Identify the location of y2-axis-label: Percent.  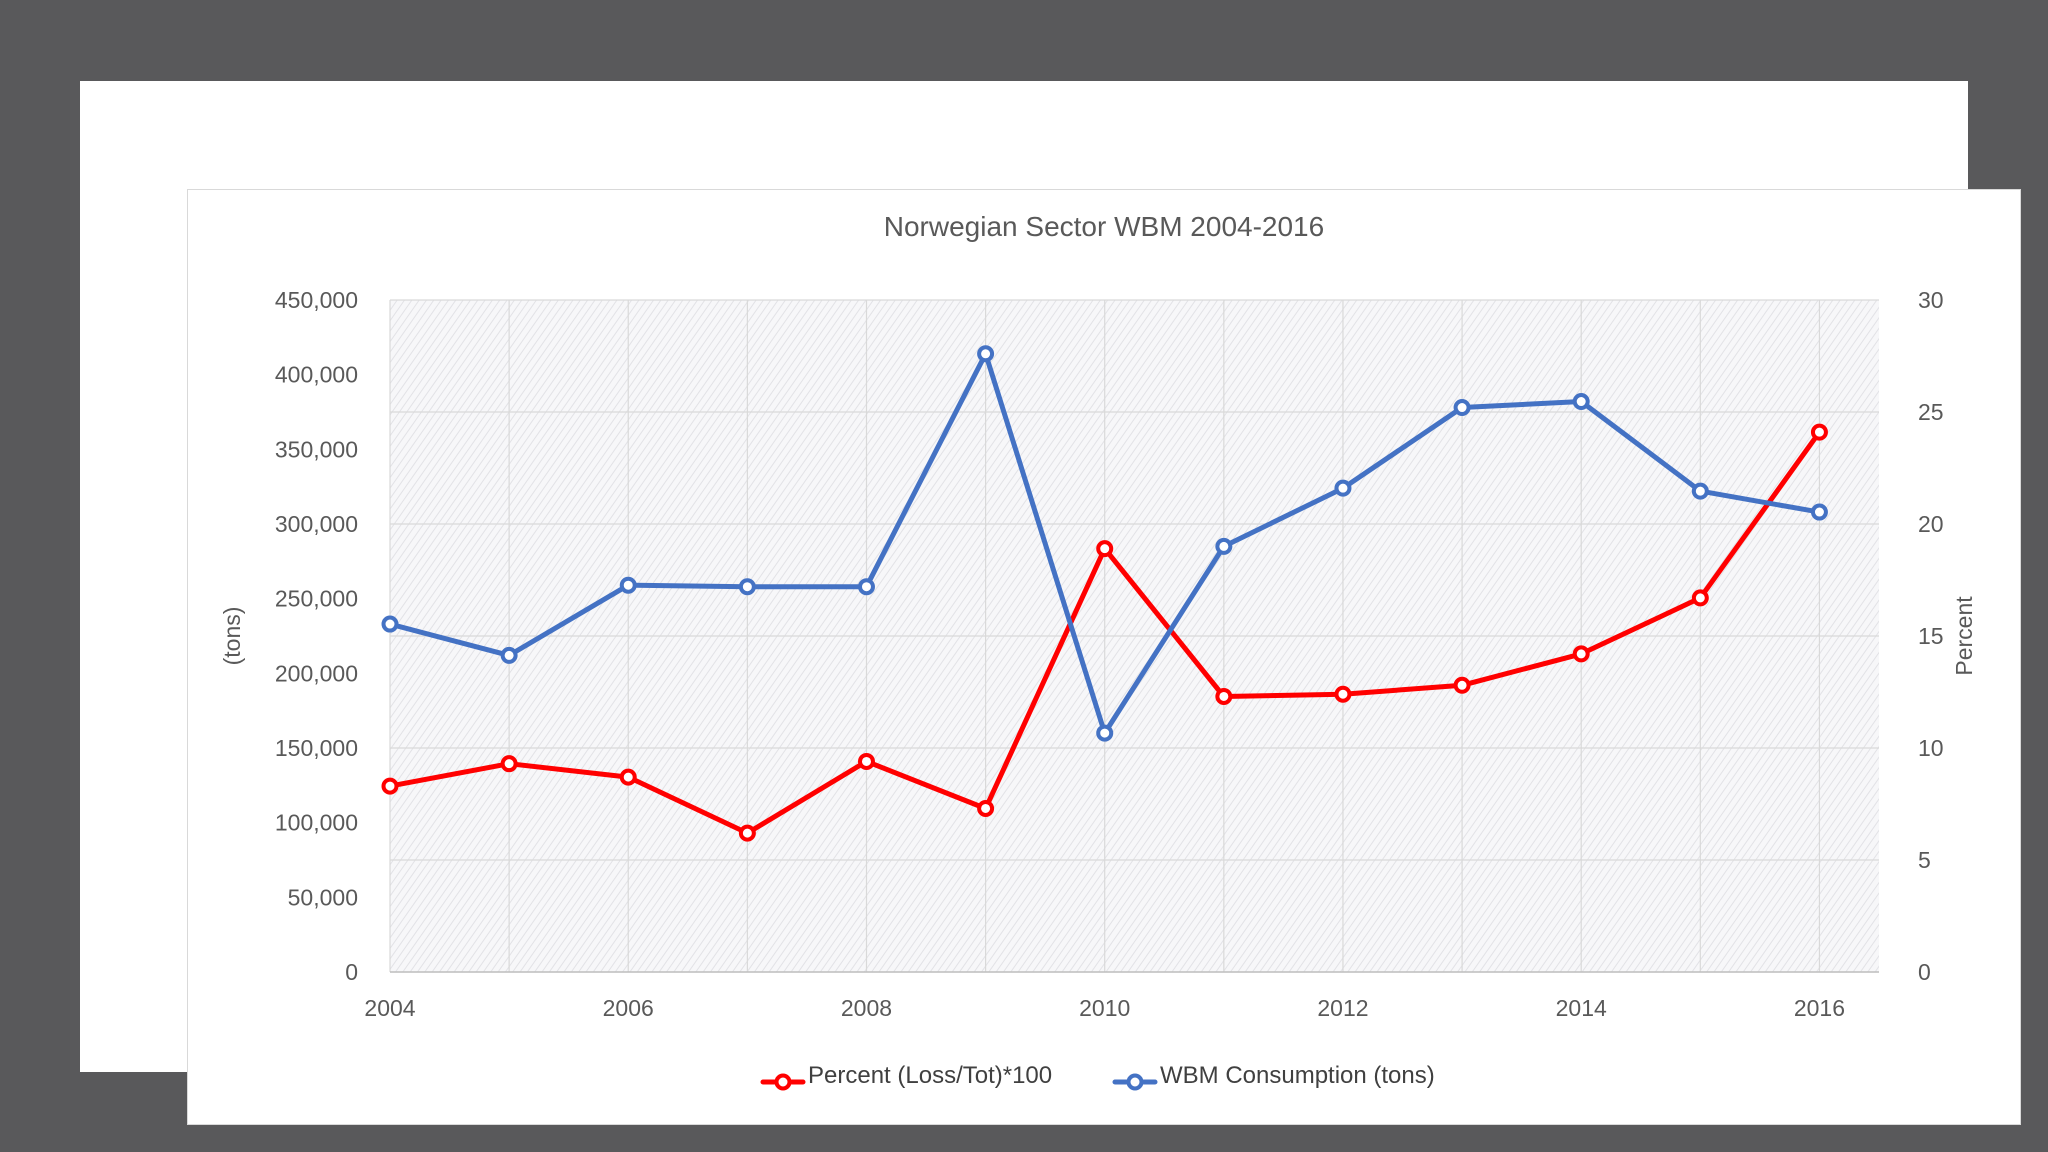
(1964, 636).